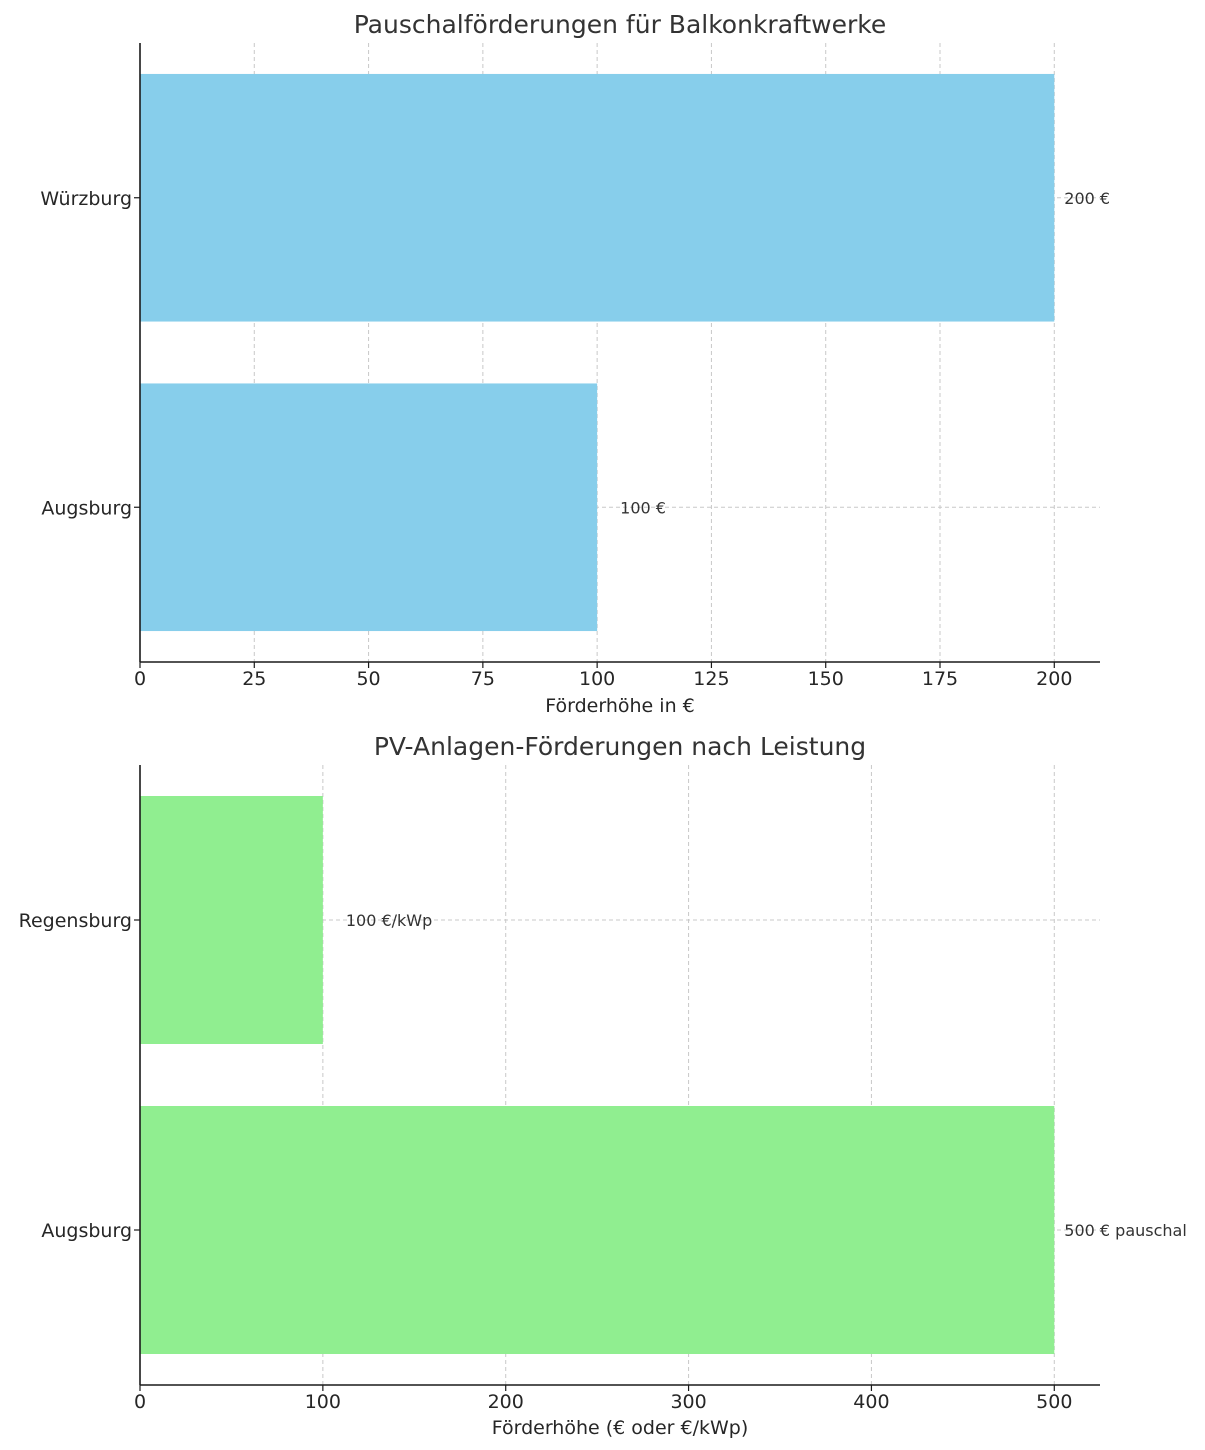 Image resolution: width=1205 pixels, height=1450 pixels. I want to click on x-tick-label: 400, so click(871, 1402).